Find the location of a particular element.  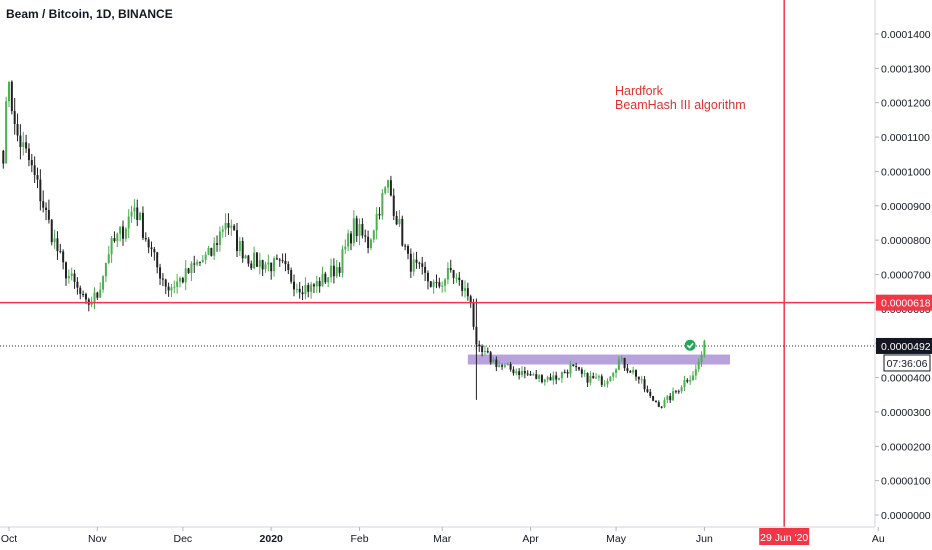

countdown-label: 07:36:06 is located at coordinates (907, 364).